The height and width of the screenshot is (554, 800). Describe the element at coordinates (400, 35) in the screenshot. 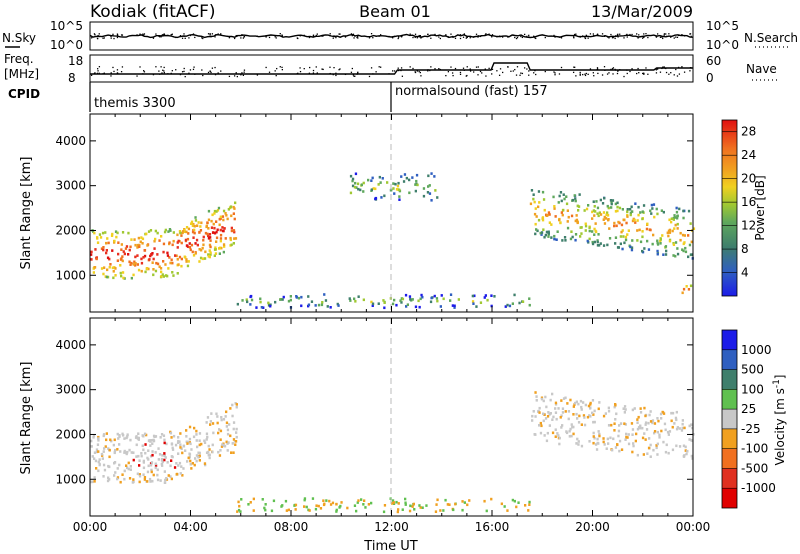

I see `noise-panel: N.Sky 10^5 10^0 10^5 10^0 N.Search` at that location.